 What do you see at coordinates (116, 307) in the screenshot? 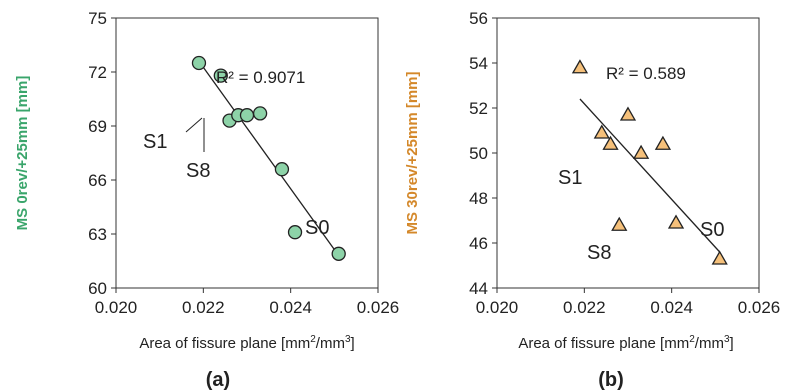
I see `chart-a-x-tick-label: 0.020` at bounding box center [116, 307].